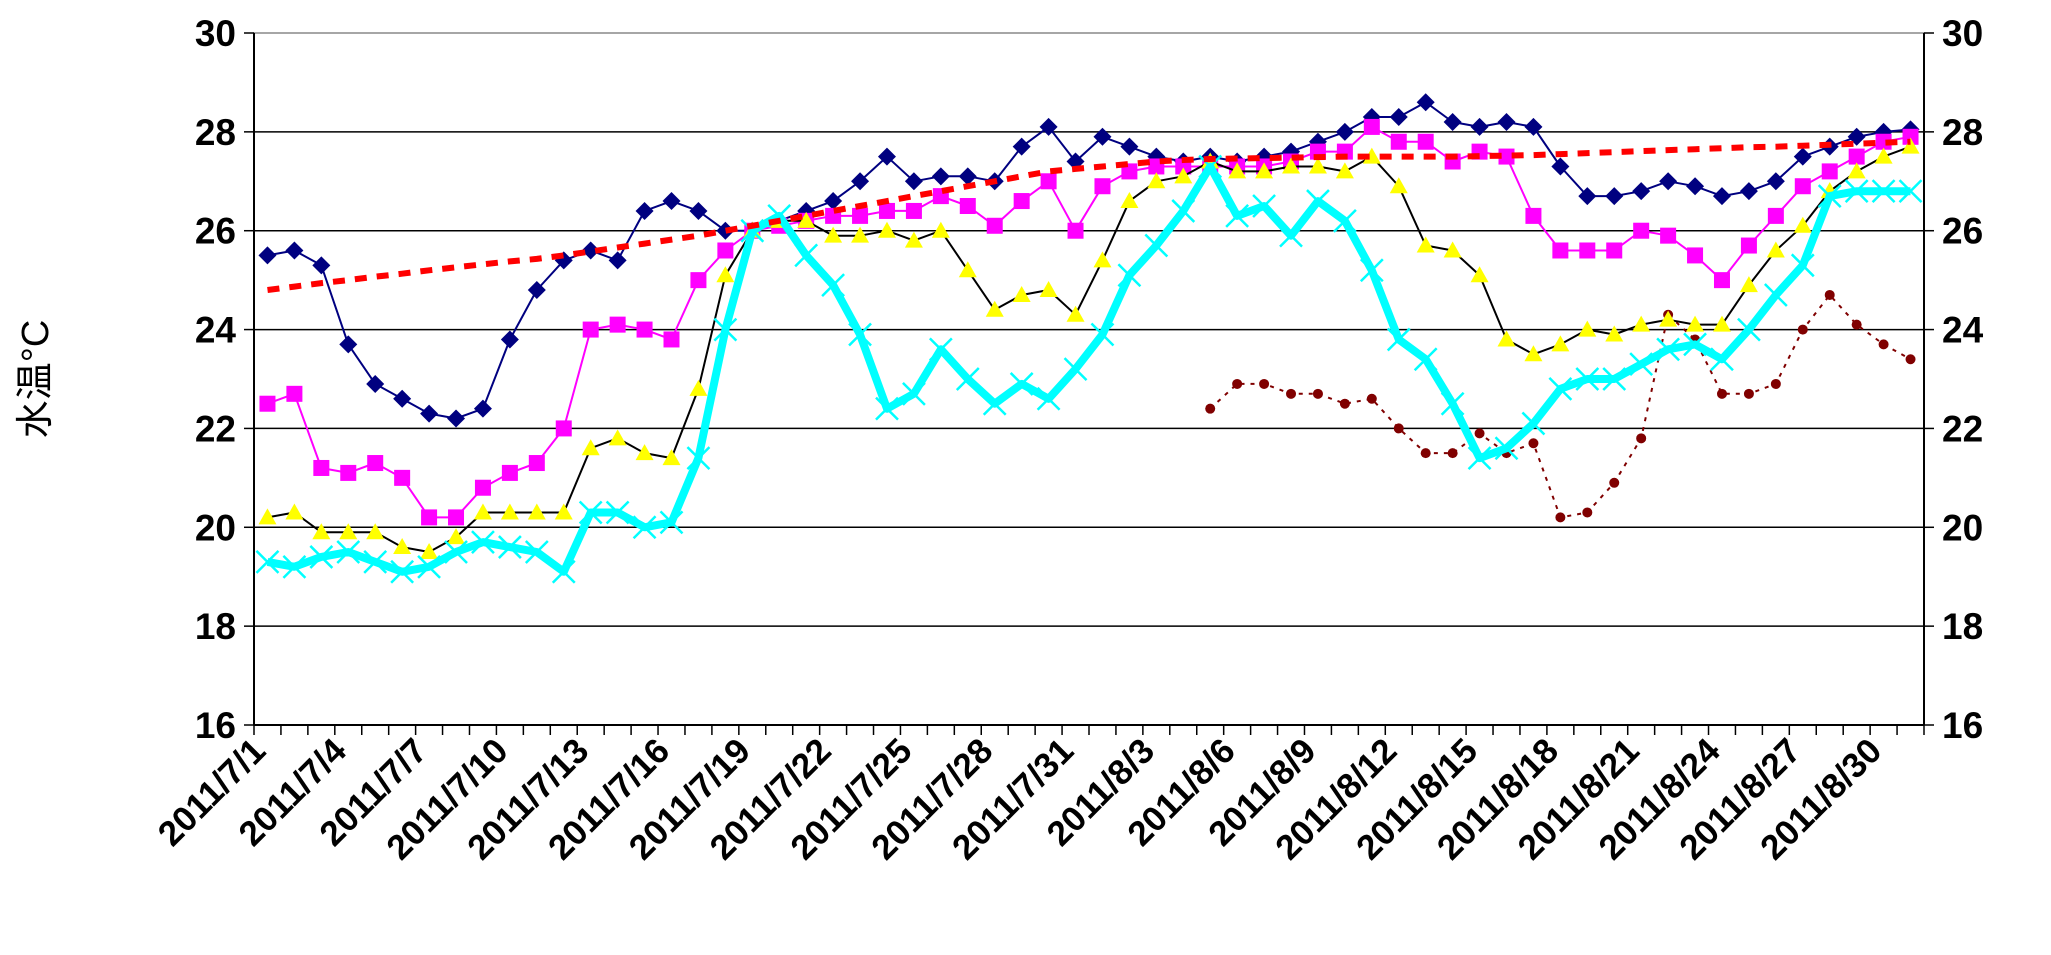 The image size is (2051, 955). I want to click on series-line, so click(1089, 215).